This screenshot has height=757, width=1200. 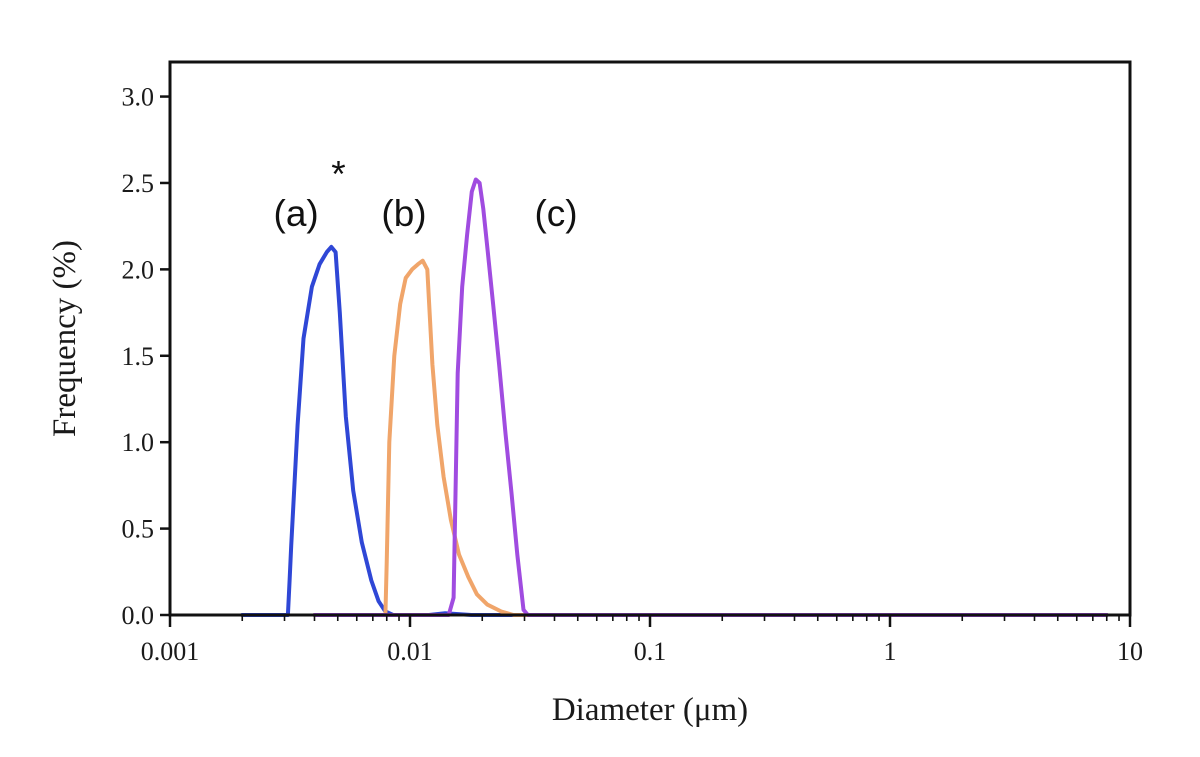 What do you see at coordinates (138, 183) in the screenshot?
I see `y-tick-label: 2.5` at bounding box center [138, 183].